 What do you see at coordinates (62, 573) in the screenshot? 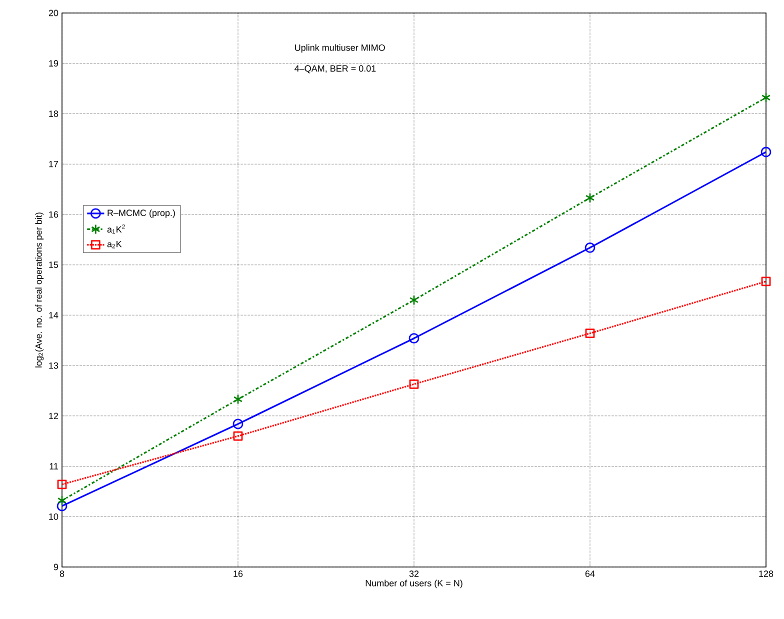
I see `x-tick-label: 8` at bounding box center [62, 573].